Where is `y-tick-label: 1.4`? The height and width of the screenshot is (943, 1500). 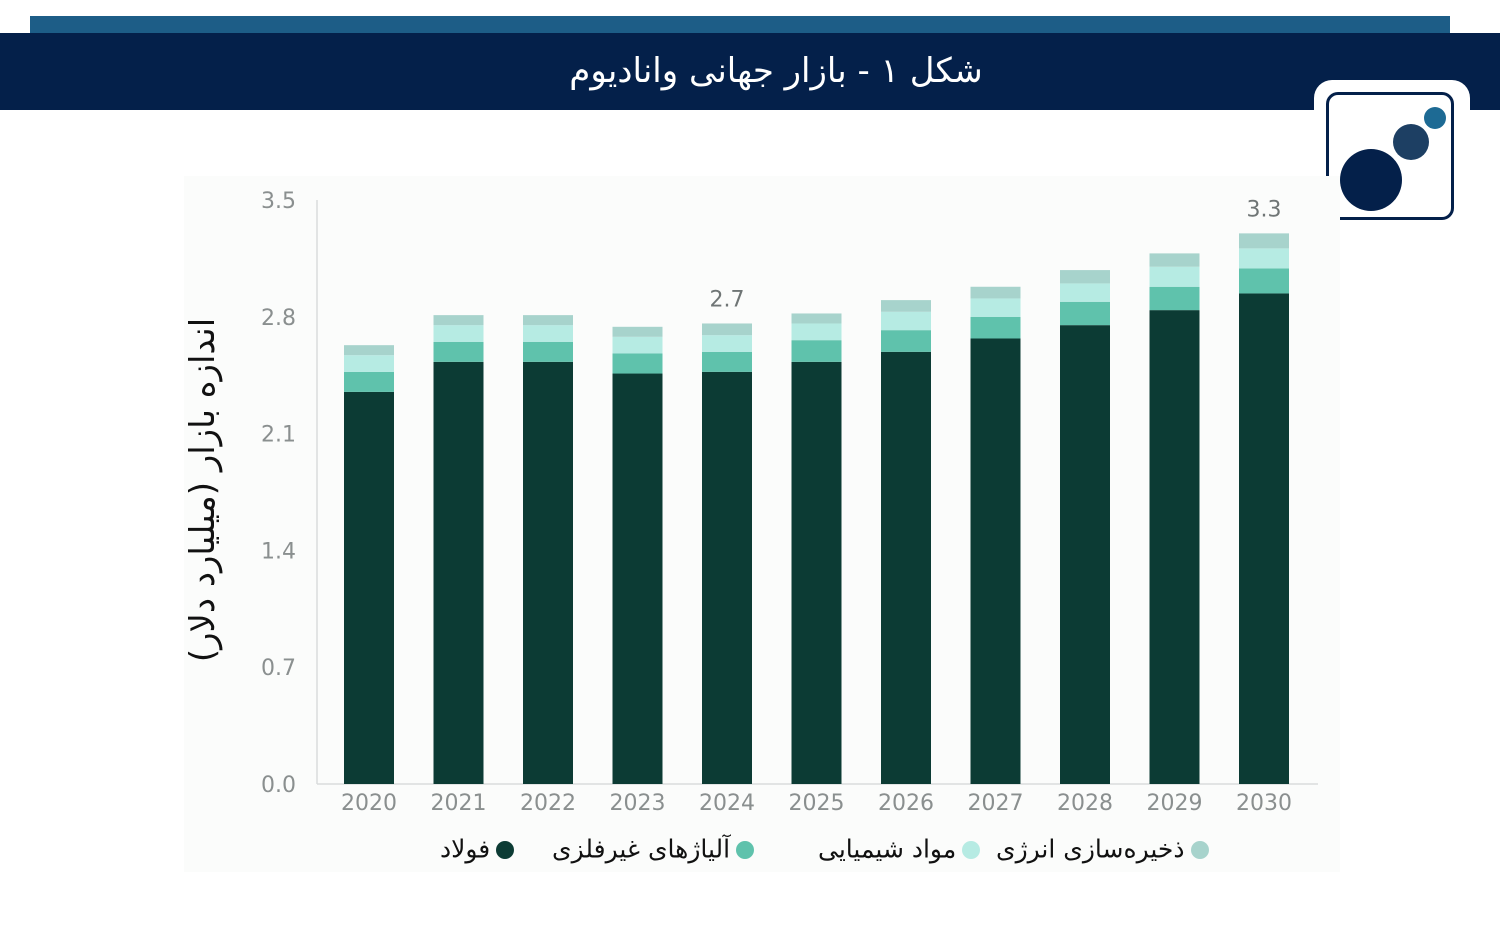 y-tick-label: 1.4 is located at coordinates (278, 551).